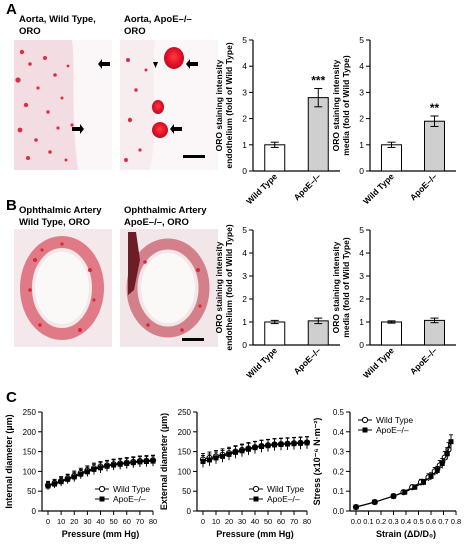 The height and width of the screenshot is (550, 474). I want to click on micrograph-title-a1-line1: Aorta, Wild Type,, so click(57, 19).